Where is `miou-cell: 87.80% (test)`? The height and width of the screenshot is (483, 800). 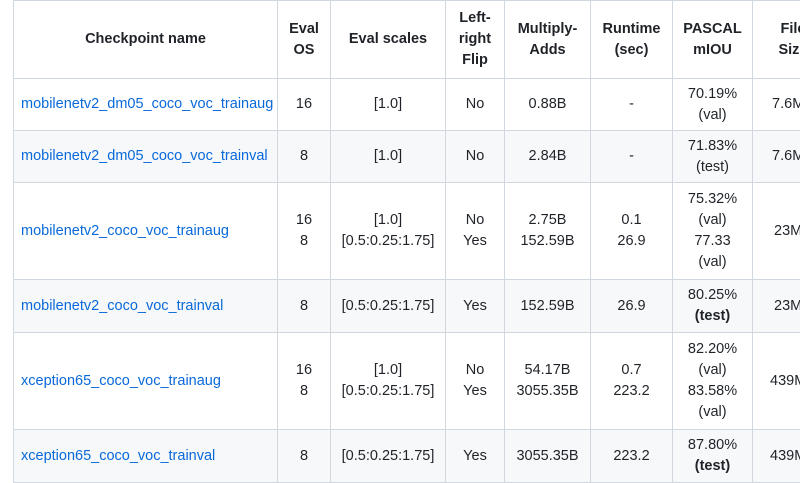 miou-cell: 87.80% (test) is located at coordinates (712, 456).